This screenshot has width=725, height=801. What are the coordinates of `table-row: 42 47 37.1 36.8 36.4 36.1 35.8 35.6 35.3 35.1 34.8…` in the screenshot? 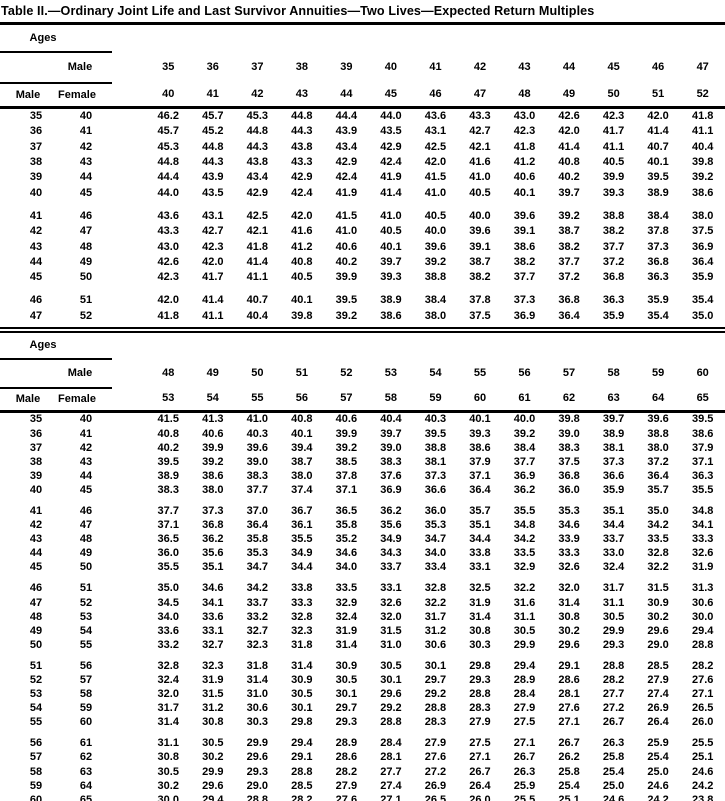 It's located at (362, 526).